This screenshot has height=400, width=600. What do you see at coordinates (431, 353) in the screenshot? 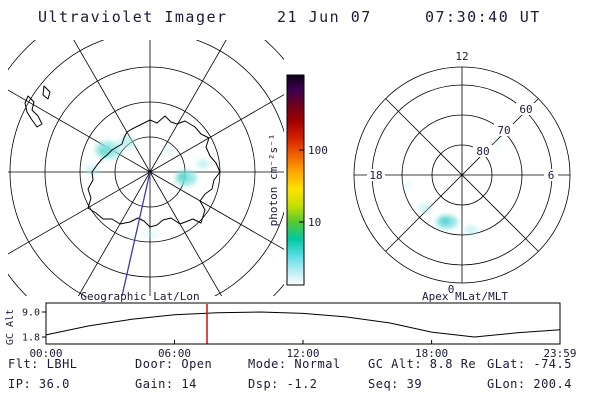
I see `xtick-label: 18:00` at bounding box center [431, 353].